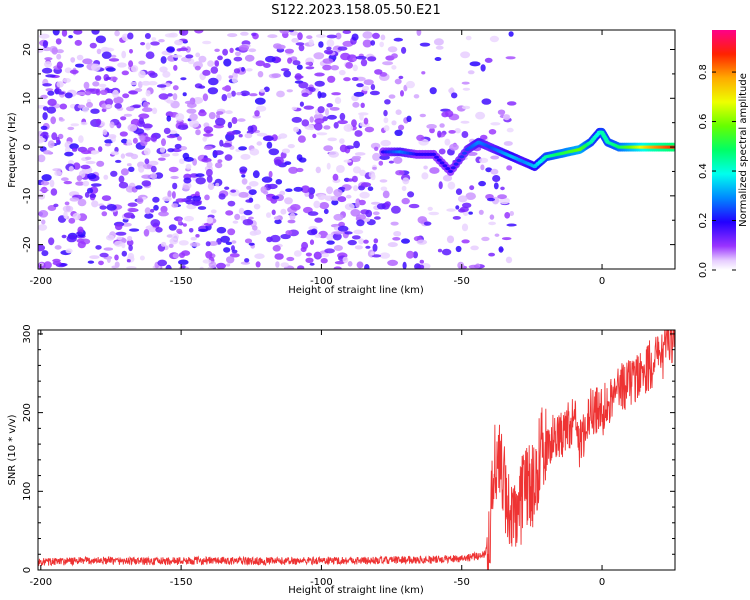  What do you see at coordinates (181, 582) in the screenshot?
I see `x-tick-label: -150` at bounding box center [181, 582].